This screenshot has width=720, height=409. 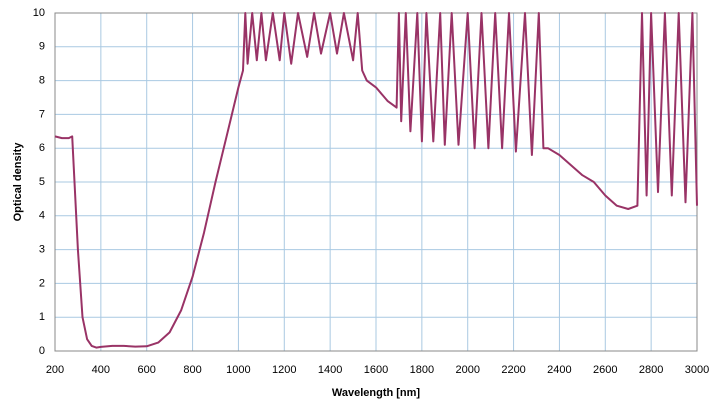 What do you see at coordinates (376, 393) in the screenshot?
I see `x-axis-title: Wavelength [nm]` at bounding box center [376, 393].